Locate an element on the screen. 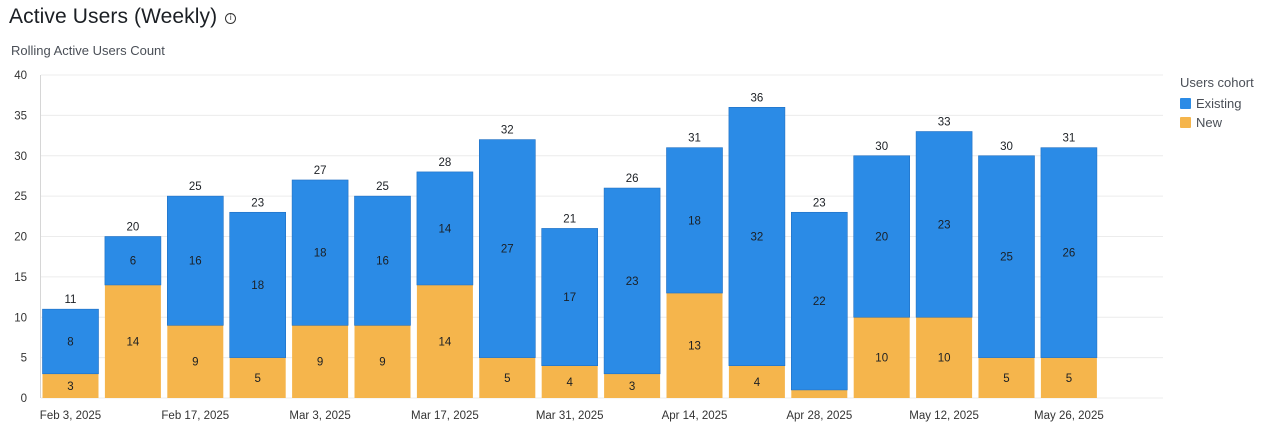 The image size is (1267, 433). legend-label-existing: Existing is located at coordinates (1219, 103).